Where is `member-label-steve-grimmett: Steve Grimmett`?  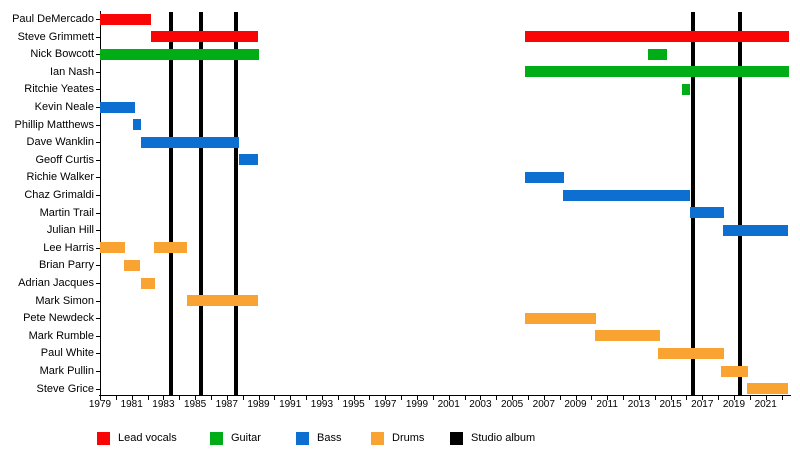 member-label-steve-grimmett: Steve Grimmett is located at coordinates (55, 36).